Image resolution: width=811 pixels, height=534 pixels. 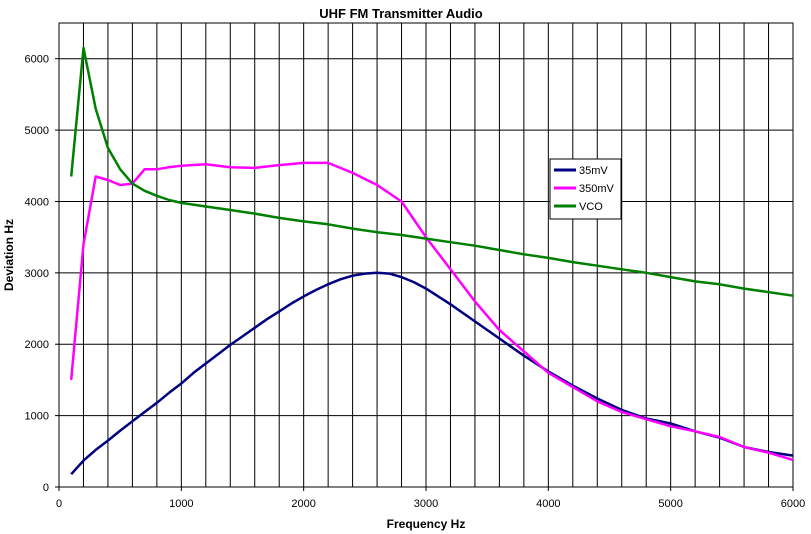 What do you see at coordinates (37, 345) in the screenshot?
I see `y-tick-label: 2000` at bounding box center [37, 345].